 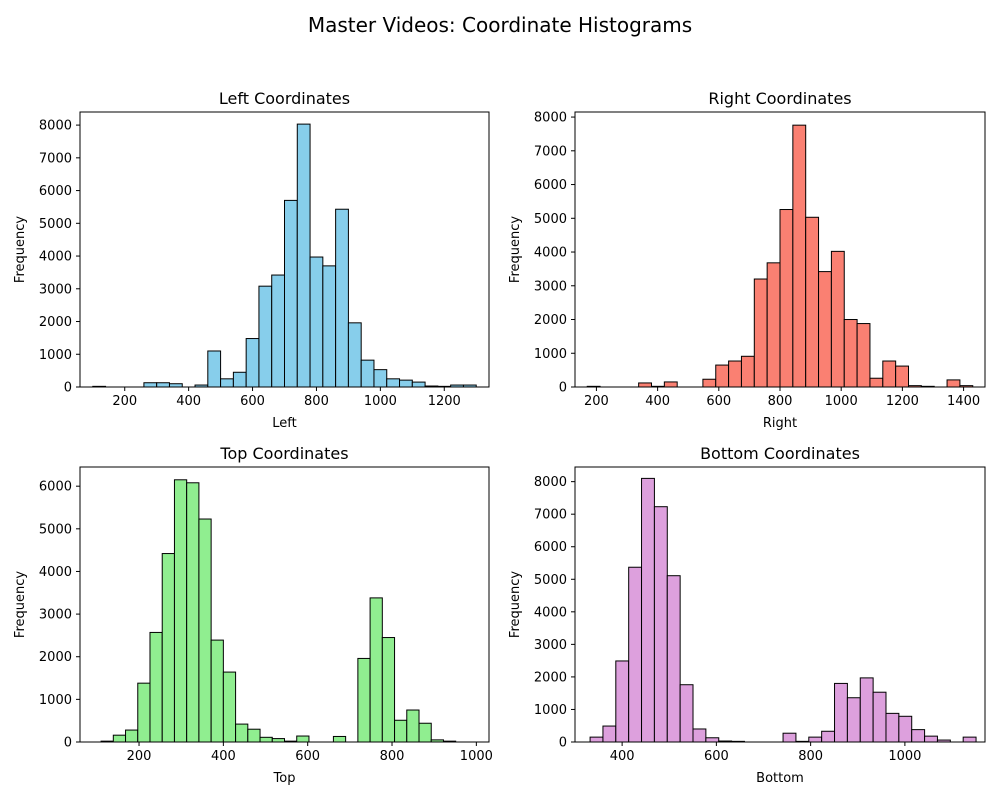 What do you see at coordinates (779, 98) in the screenshot?
I see `panel-title: Right Coordinates` at bounding box center [779, 98].